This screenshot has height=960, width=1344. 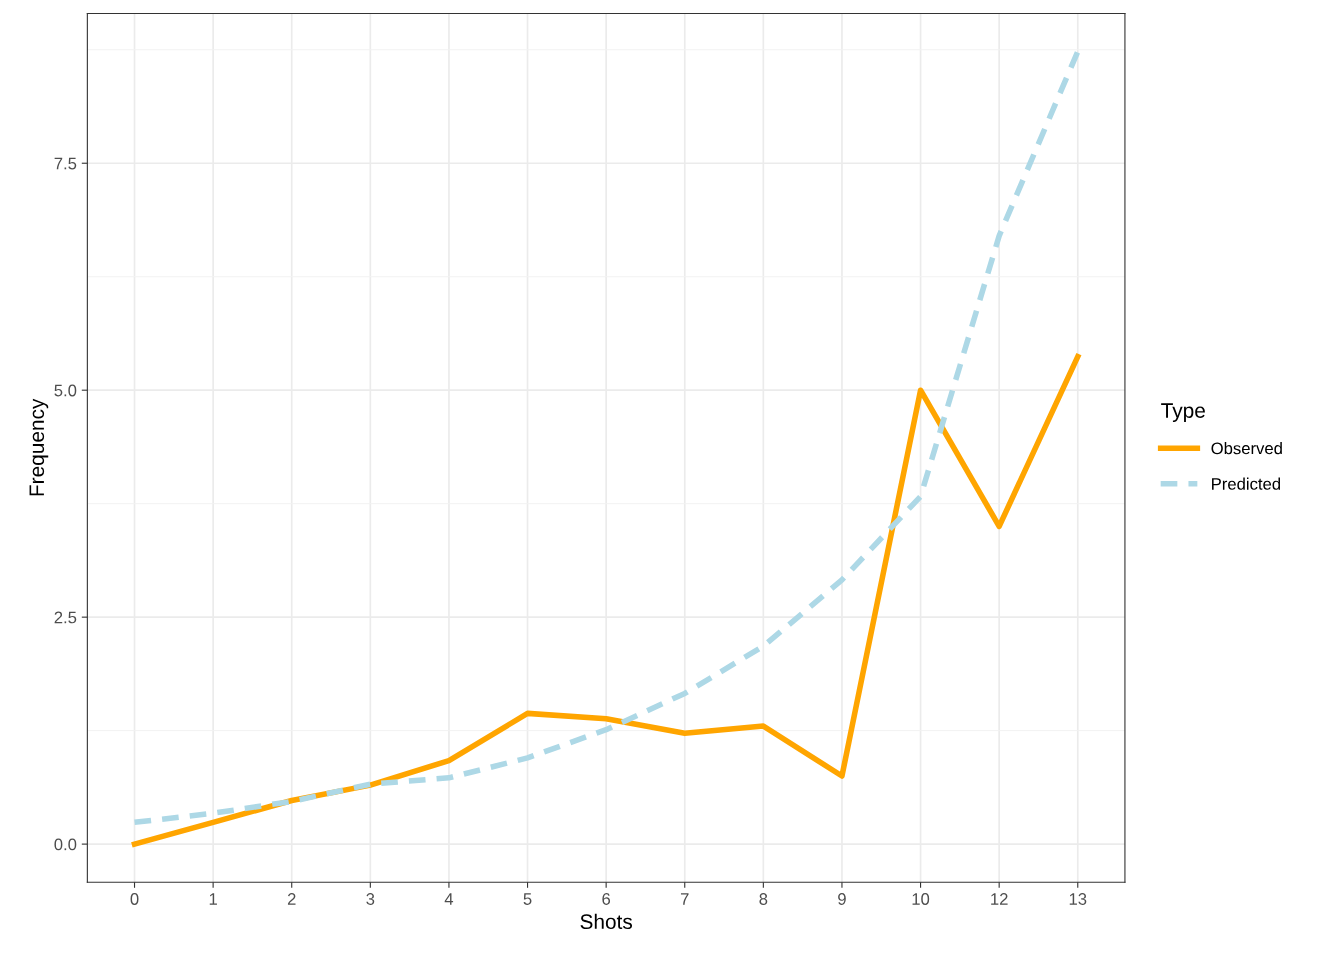 What do you see at coordinates (370, 899) in the screenshot?
I see `x-tick-label: 3` at bounding box center [370, 899].